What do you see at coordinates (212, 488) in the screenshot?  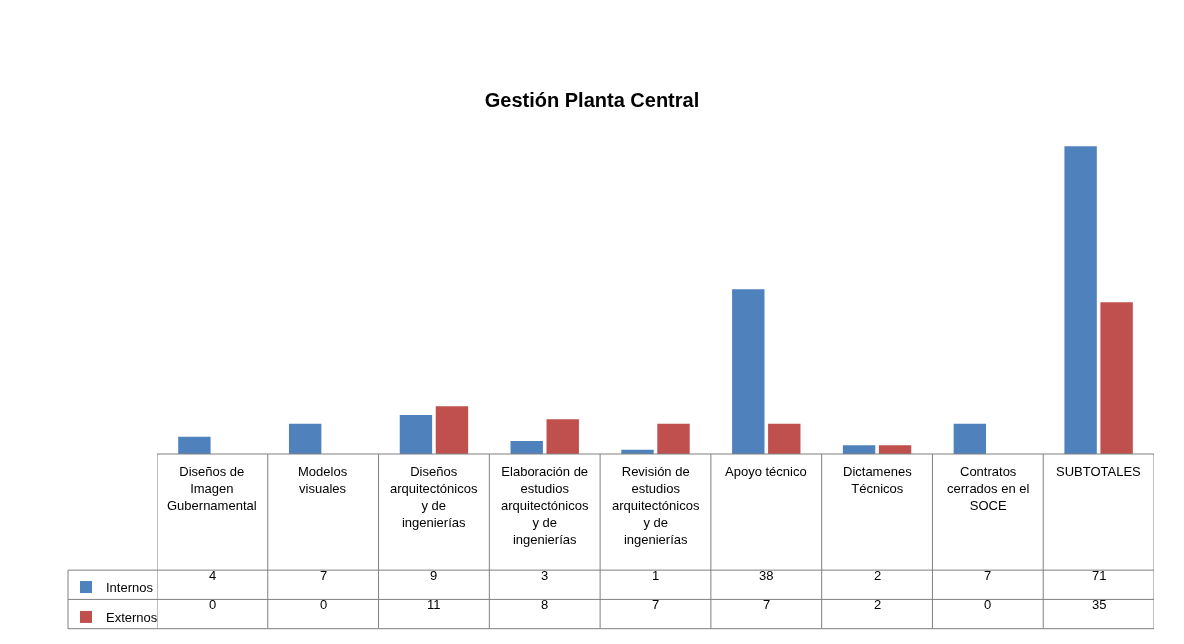 I see `x-tick-label: Diseños de Imagen Gubernamental` at bounding box center [212, 488].